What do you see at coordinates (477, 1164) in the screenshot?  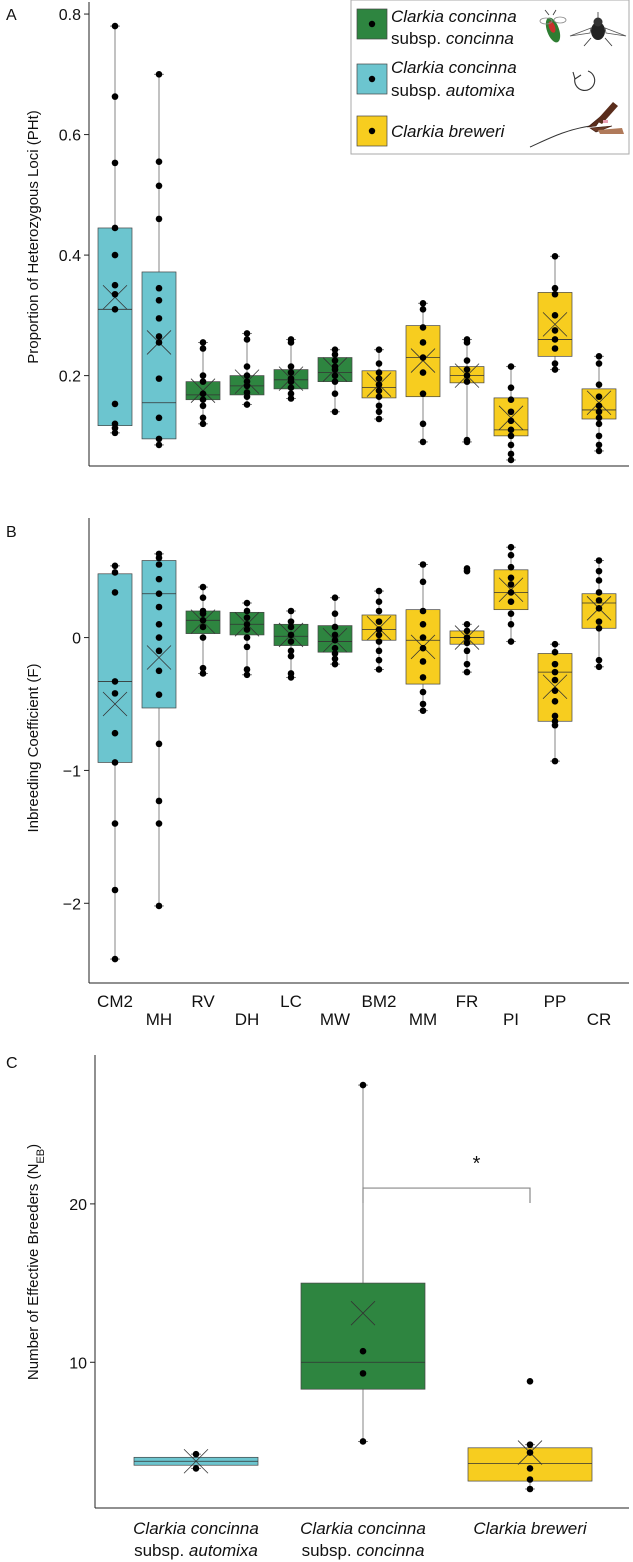 I see `significance-star: *` at bounding box center [477, 1164].